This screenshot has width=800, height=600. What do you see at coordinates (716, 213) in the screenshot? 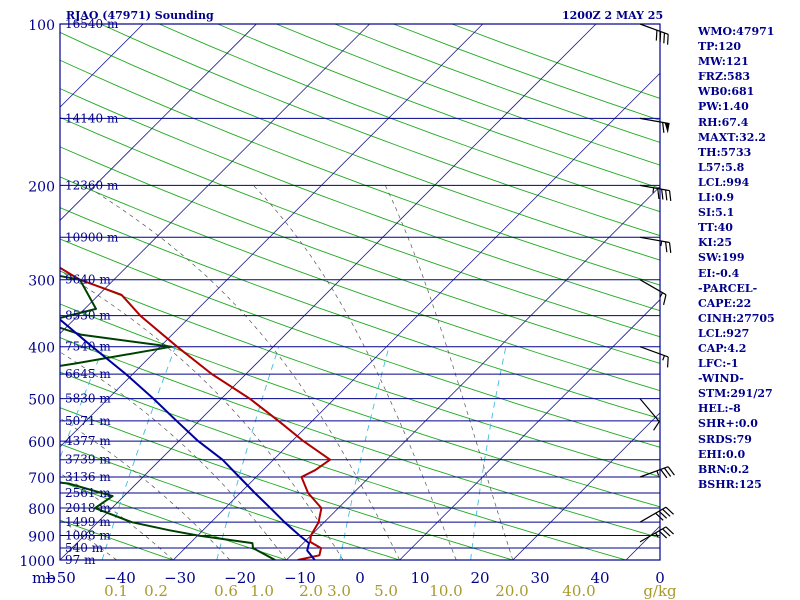
I see `index-value: SI:5.1` at bounding box center [716, 213].